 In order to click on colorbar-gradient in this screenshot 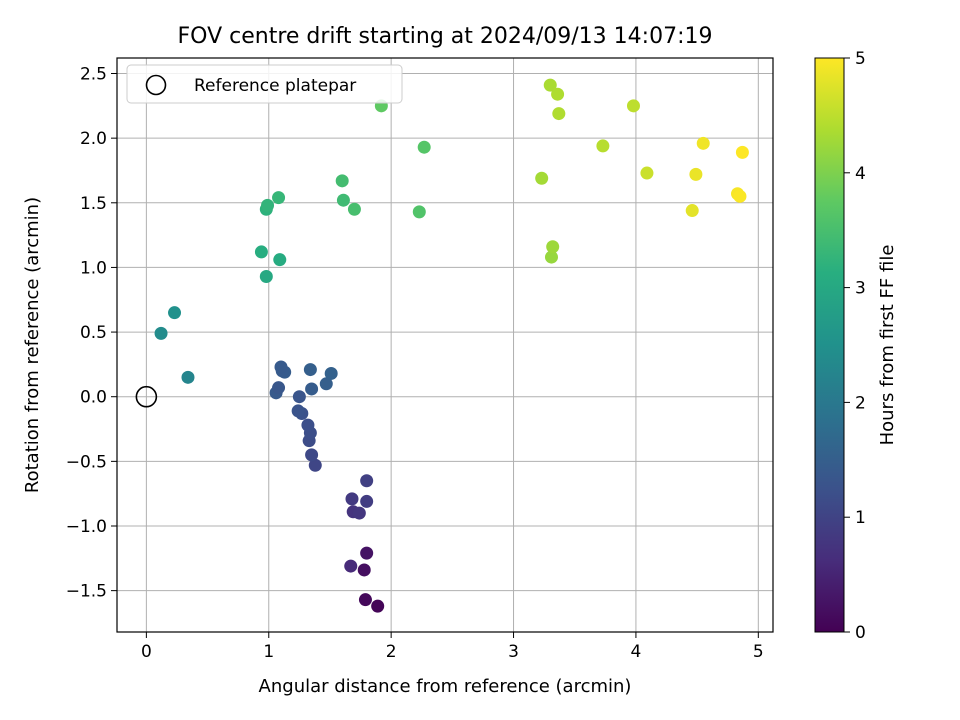, I will do `click(829, 345)`.